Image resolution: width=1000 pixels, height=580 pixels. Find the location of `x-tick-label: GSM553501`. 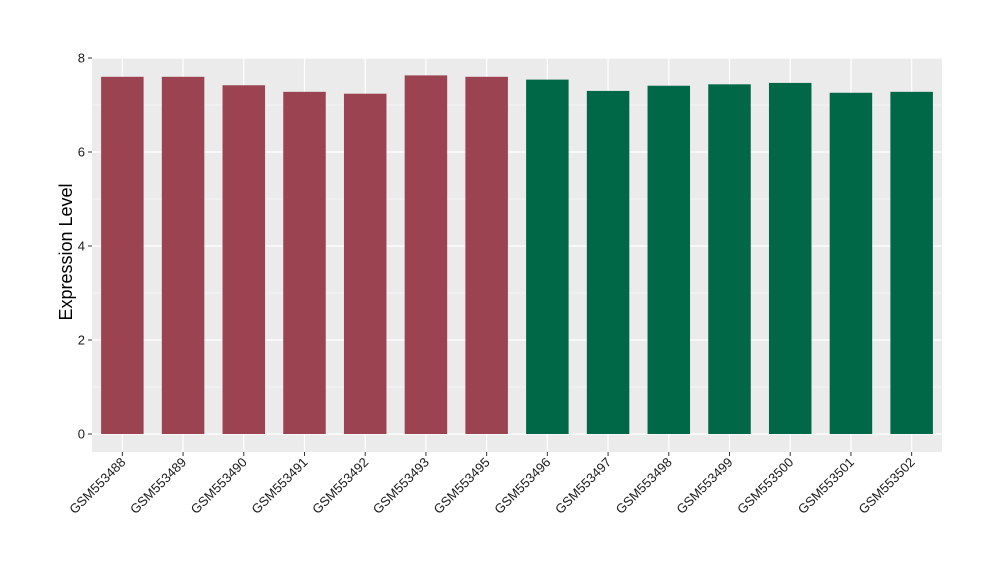

x-tick-label: GSM553501 is located at coordinates (826, 486).